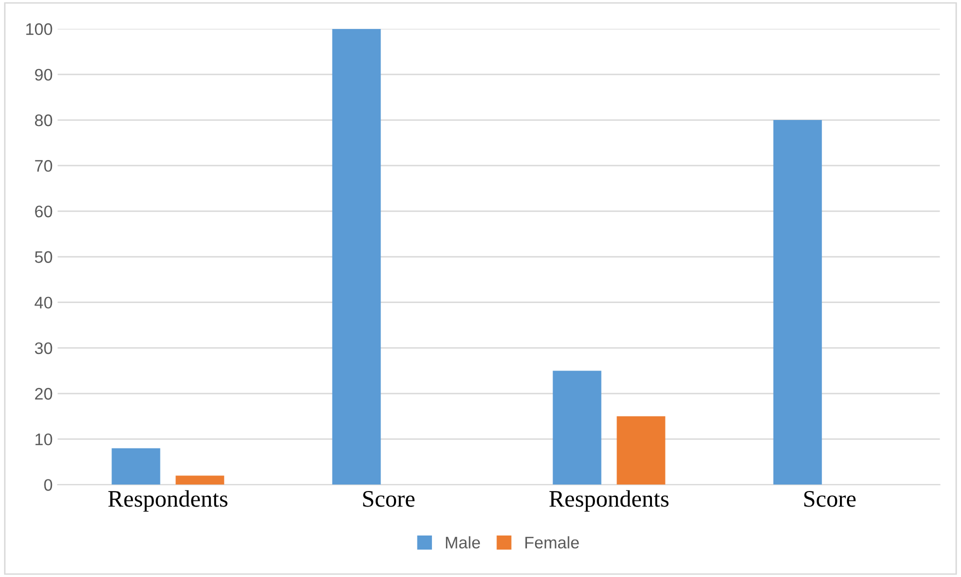 This screenshot has height=577, width=961. Describe the element at coordinates (43, 120) in the screenshot. I see `y-tick-label: 80` at that location.